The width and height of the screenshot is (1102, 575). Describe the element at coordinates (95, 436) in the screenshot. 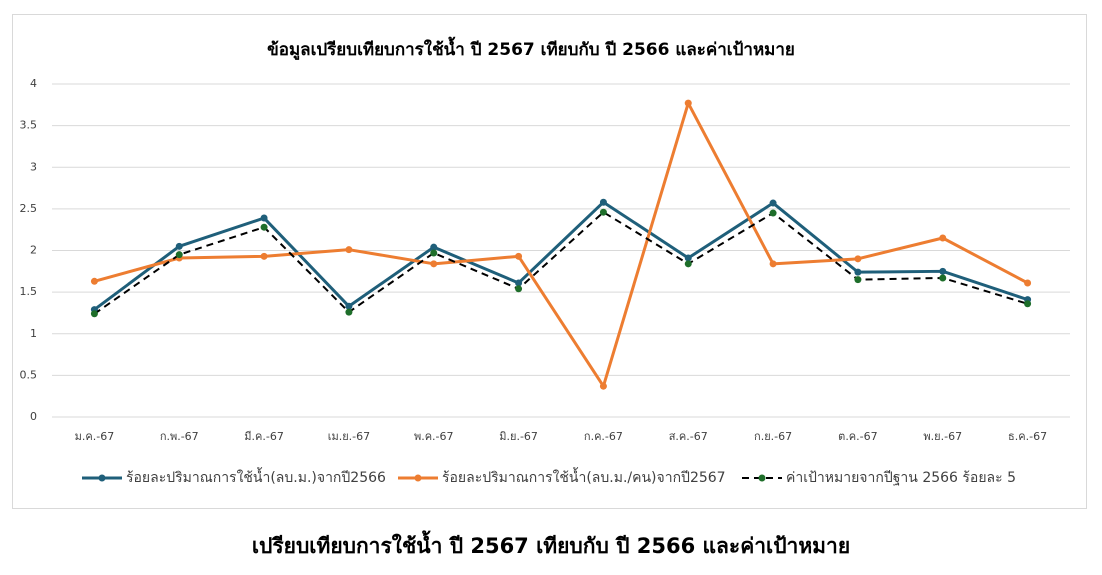

I see `x-tick-label: ม.ค.-67` at that location.